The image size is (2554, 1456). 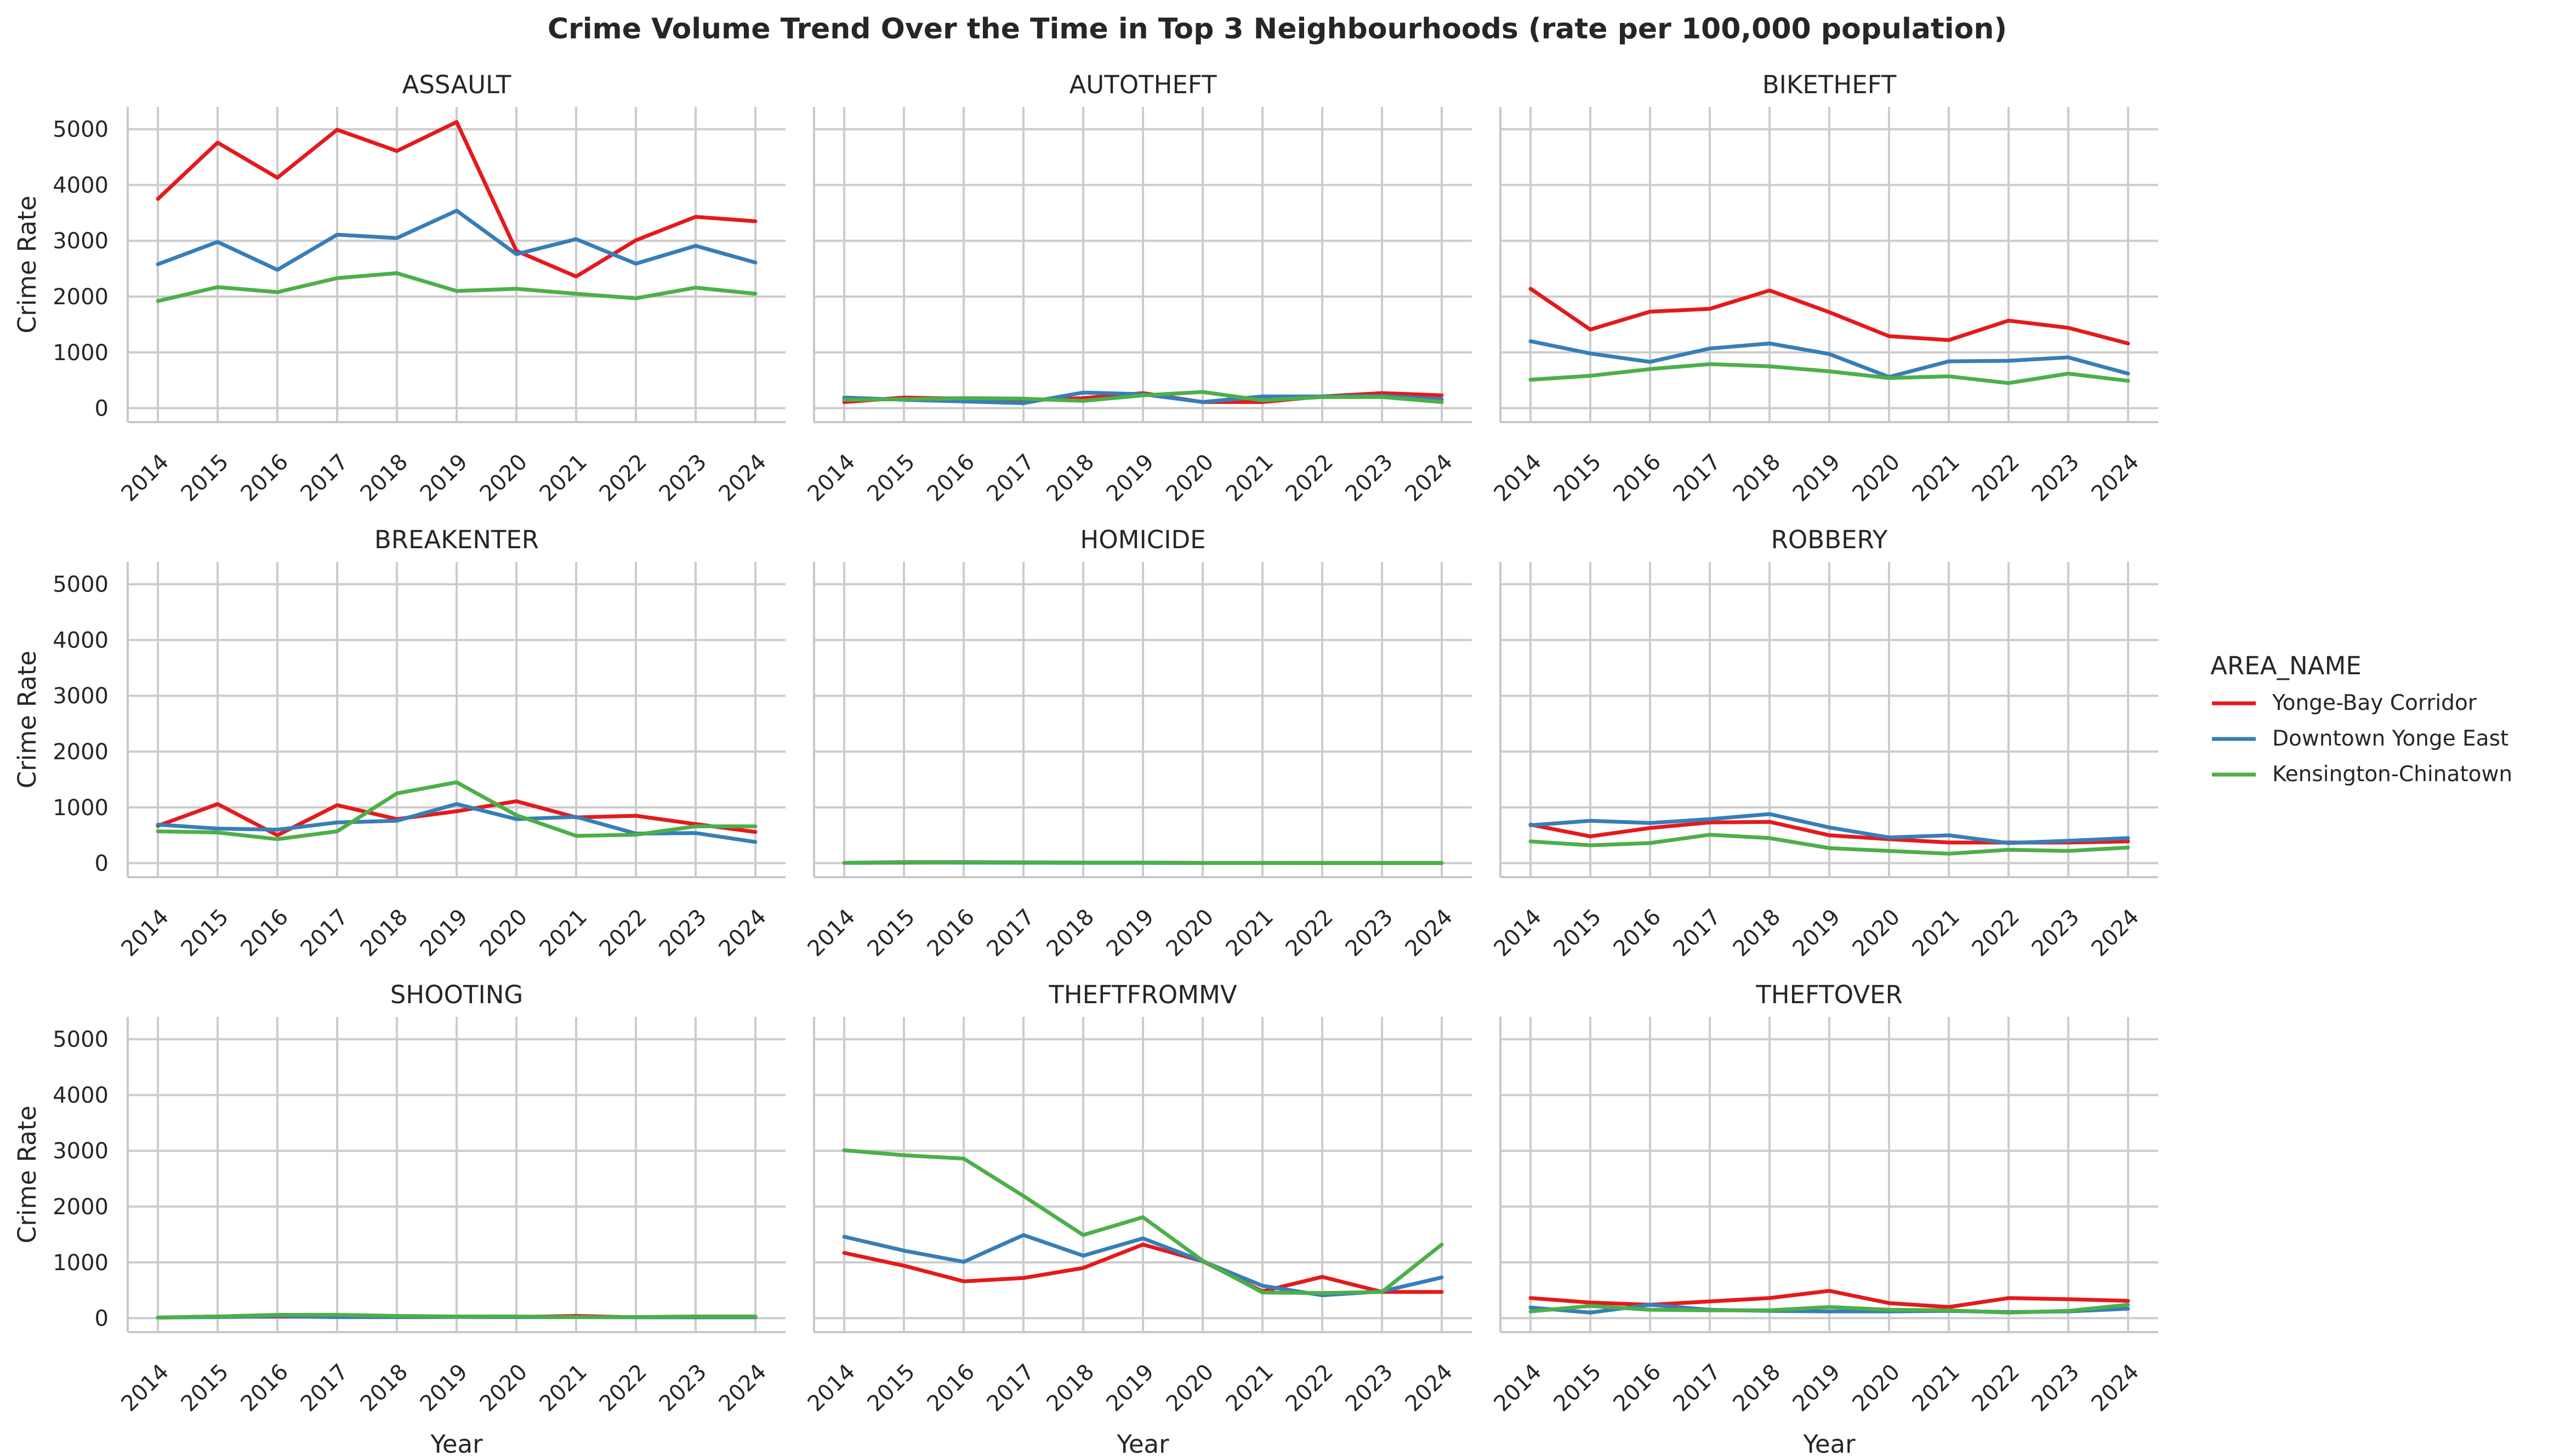 What do you see at coordinates (1142, 539) in the screenshot?
I see `panel-title: HOMICIDE` at bounding box center [1142, 539].